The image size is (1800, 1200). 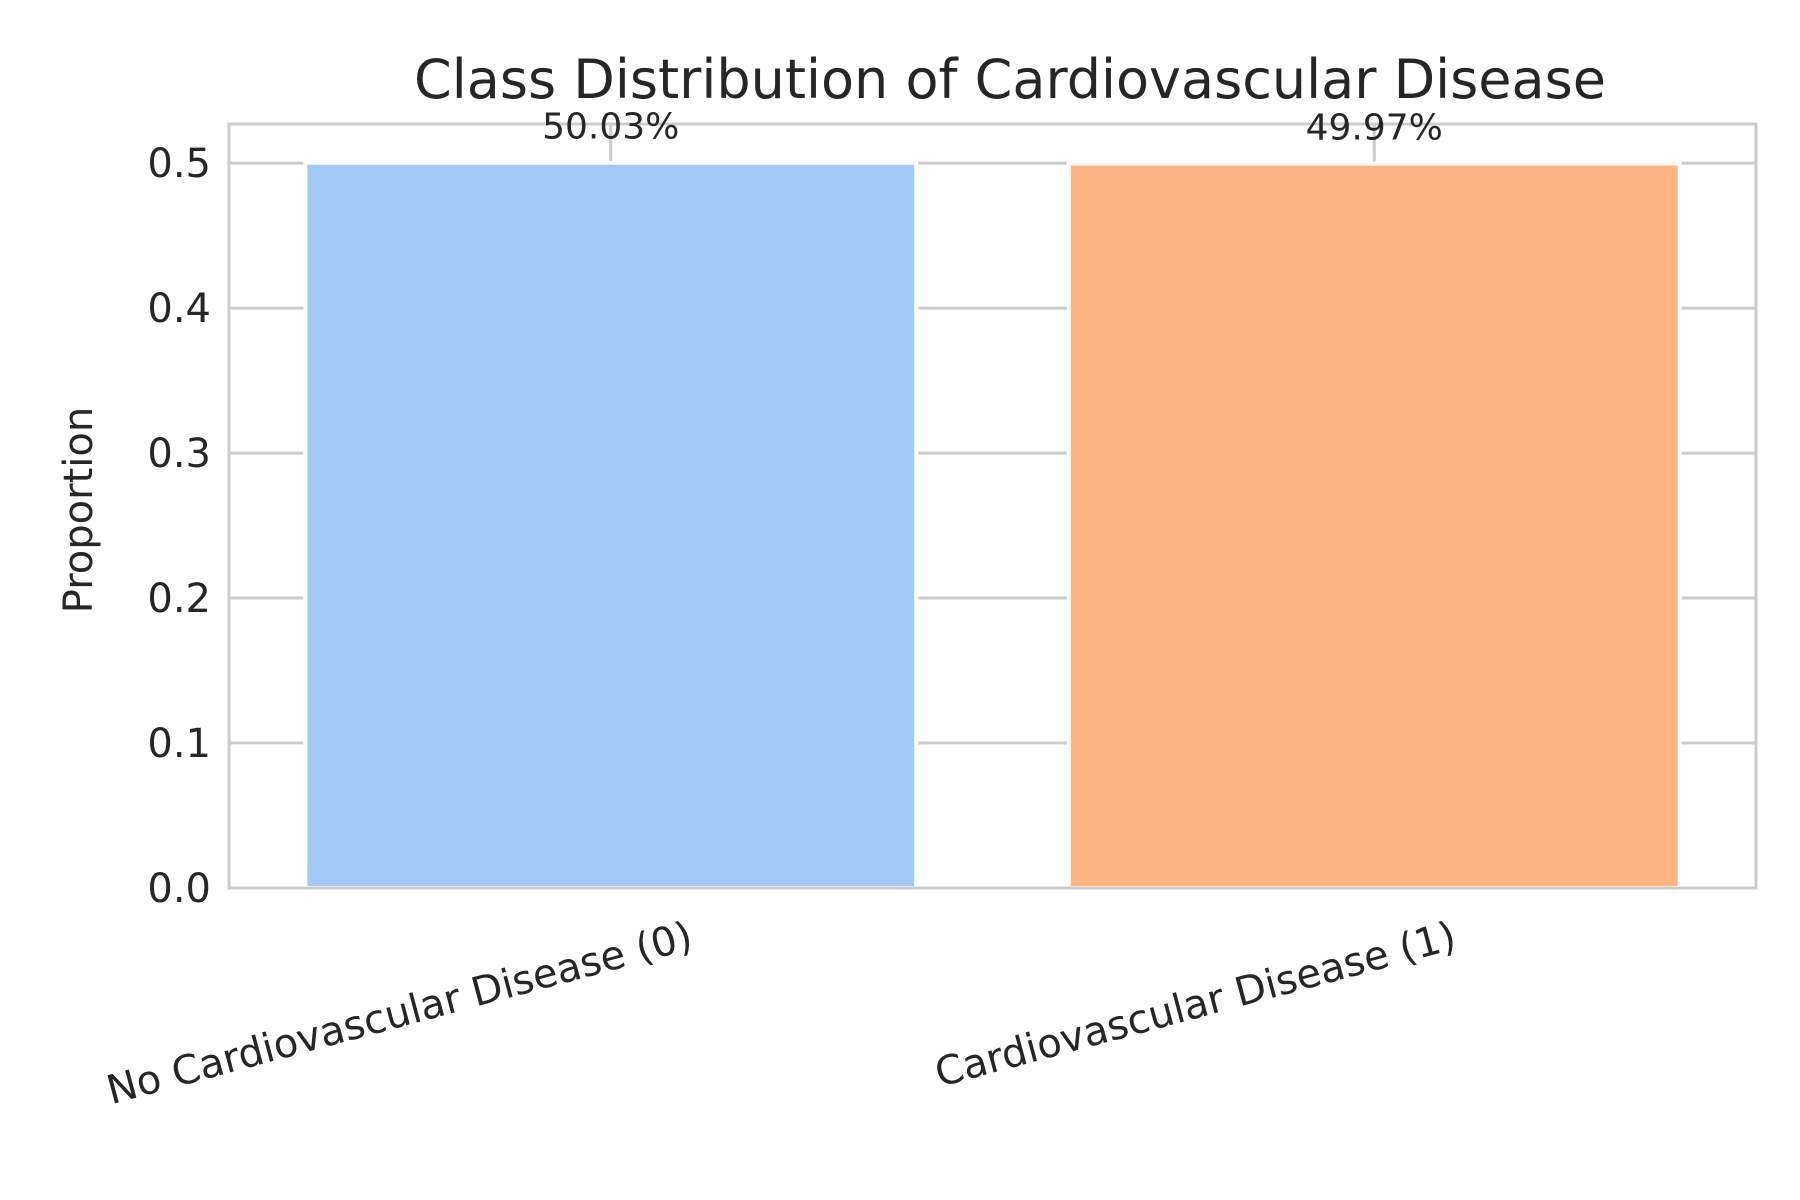 What do you see at coordinates (1374, 128) in the screenshot?
I see `bar-data-label: 49.97%` at bounding box center [1374, 128].